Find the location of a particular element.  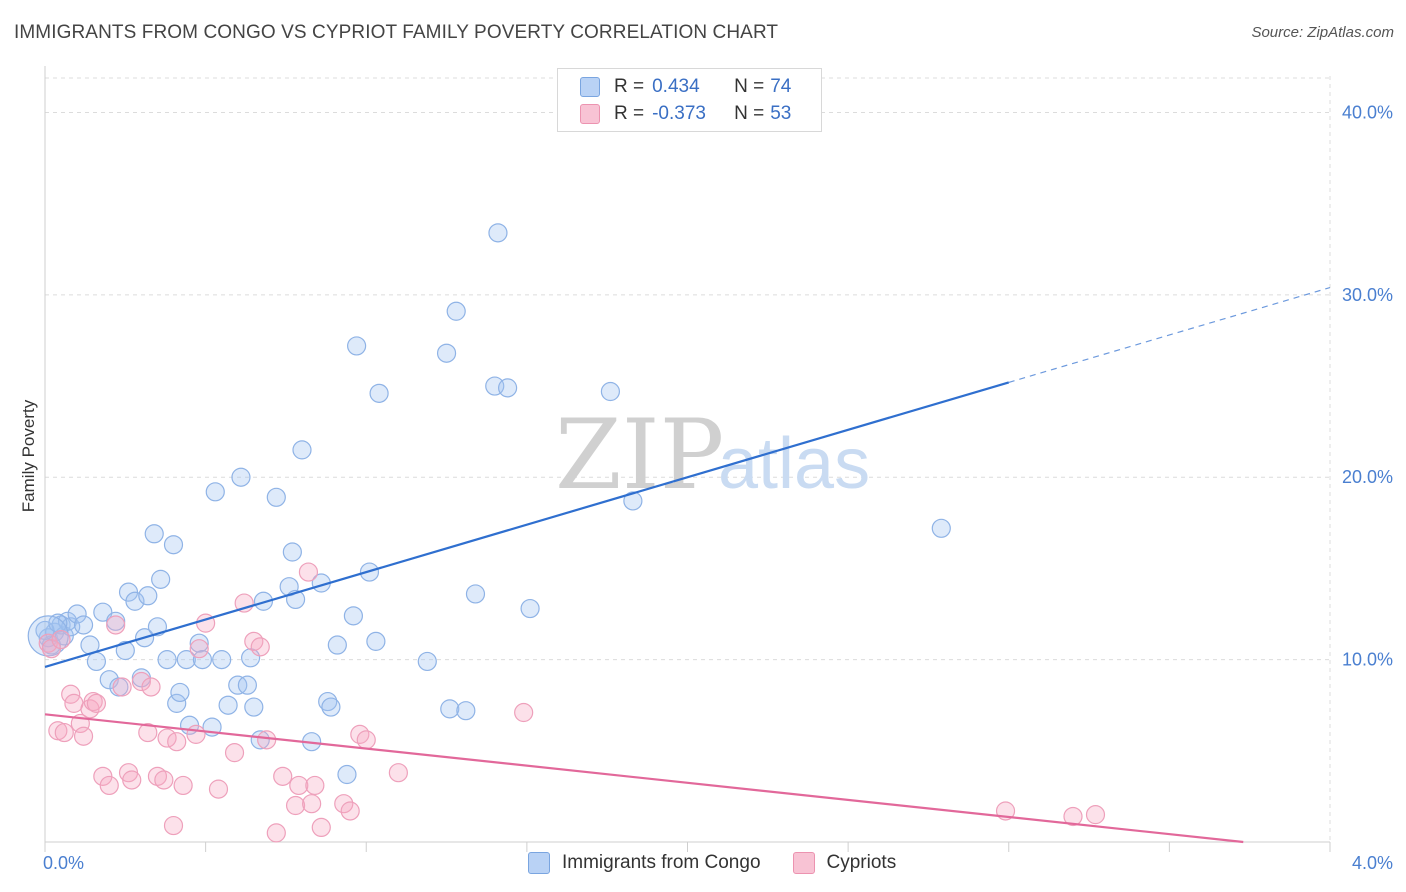

watermark: ZIP atlas is located at coordinates (712, 455).